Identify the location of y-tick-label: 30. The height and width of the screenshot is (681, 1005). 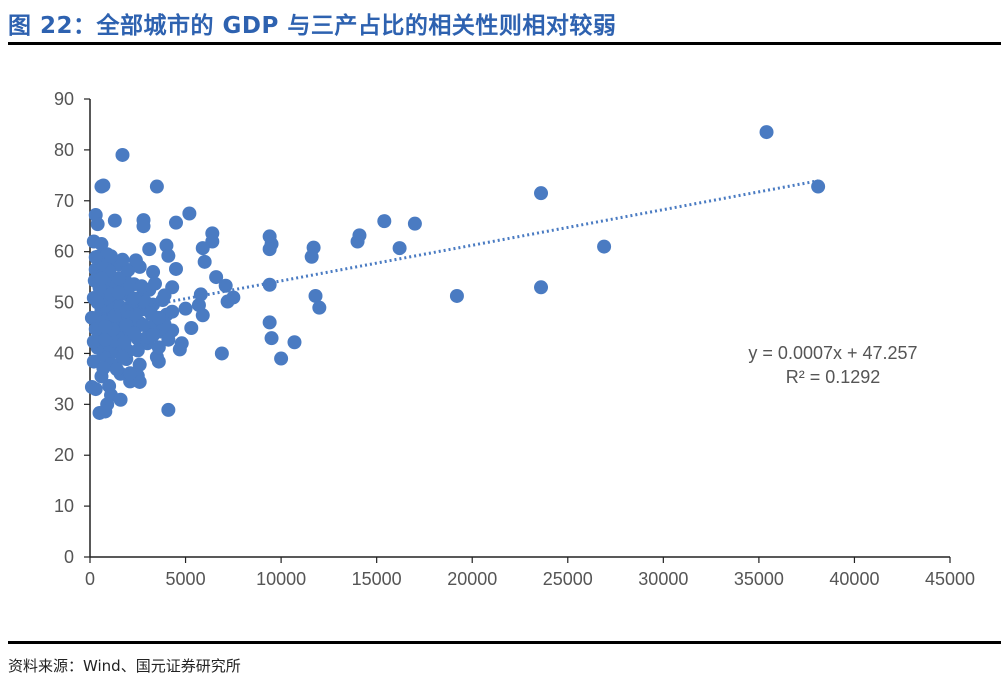
(64, 404).